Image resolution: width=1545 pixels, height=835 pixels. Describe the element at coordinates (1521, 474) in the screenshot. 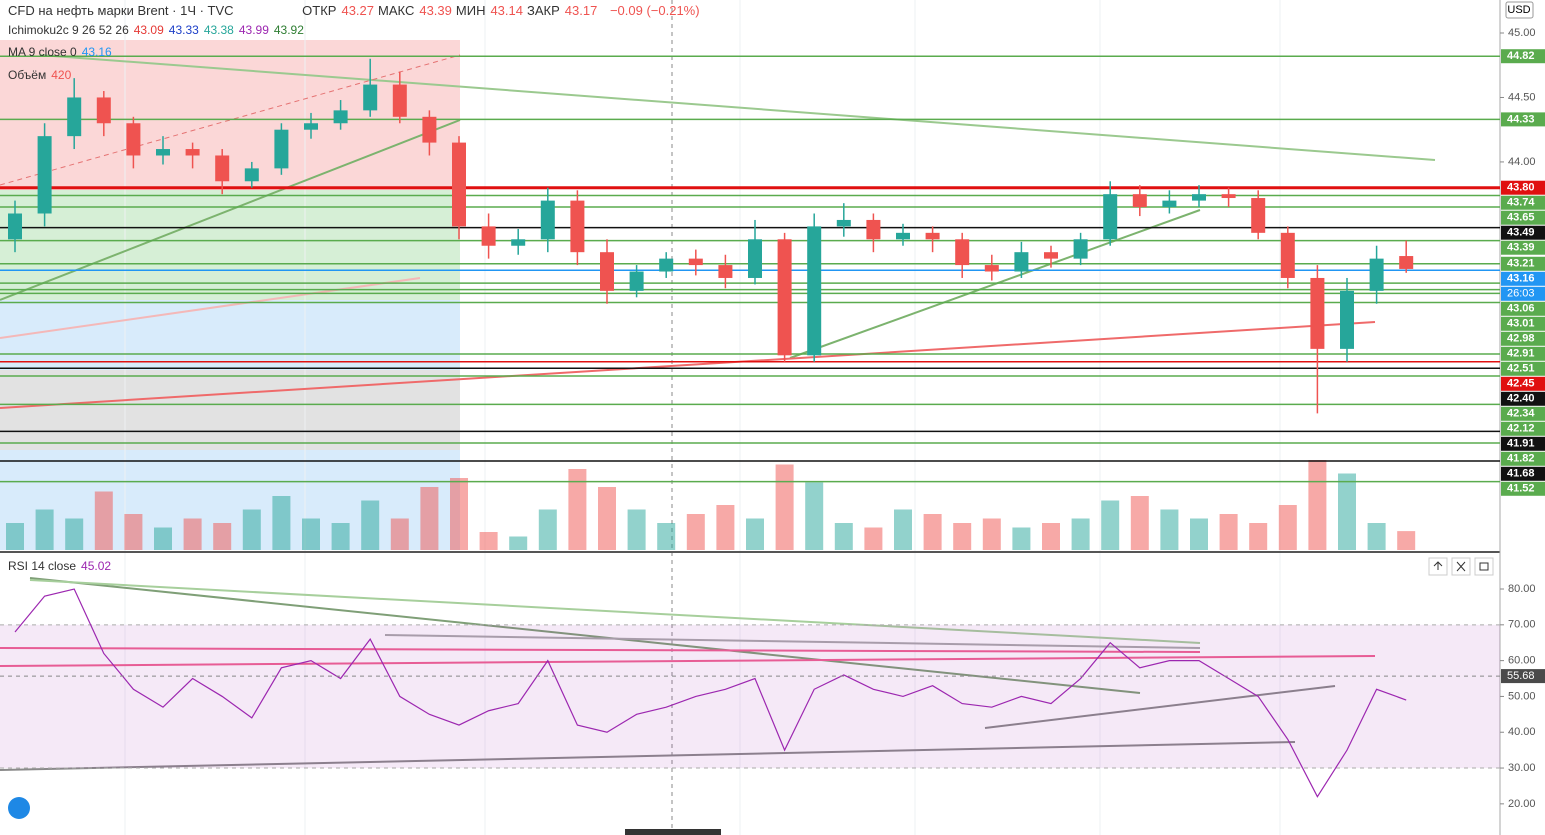

I see `level-label: 41.68` at that location.